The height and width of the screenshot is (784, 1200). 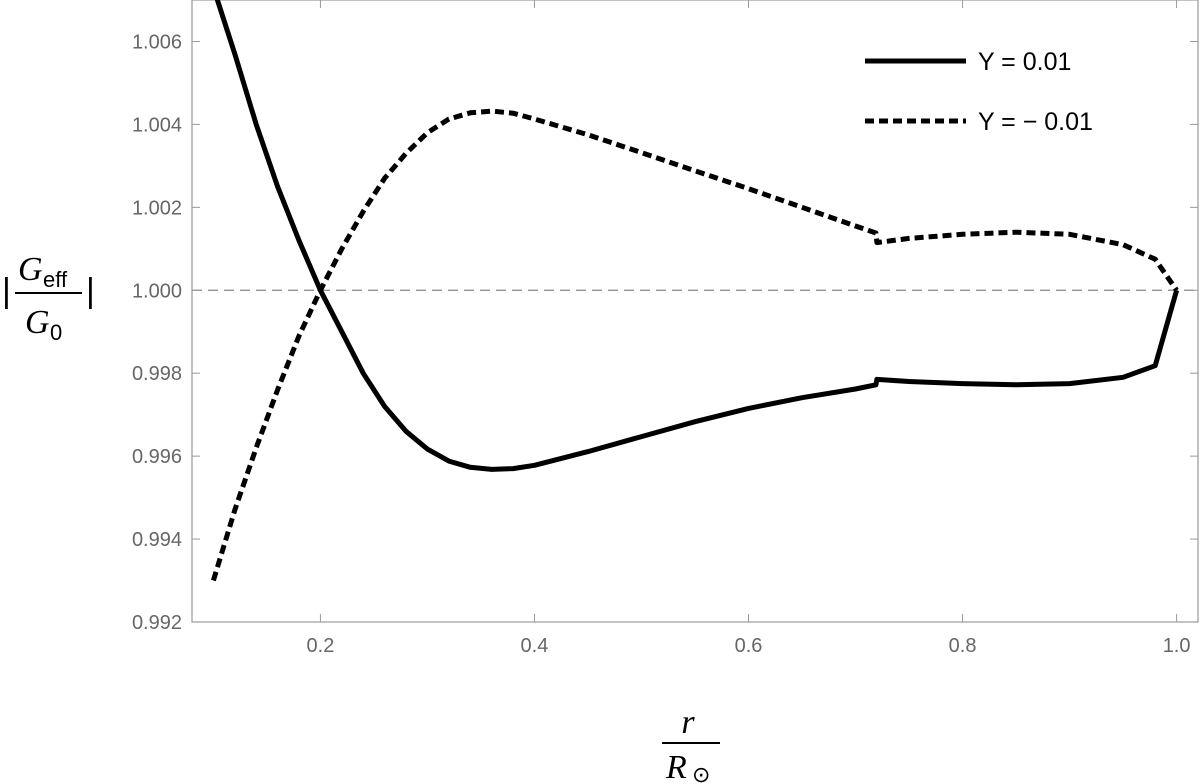 I want to click on x-tick-label: 0.4, so click(x=535, y=646).